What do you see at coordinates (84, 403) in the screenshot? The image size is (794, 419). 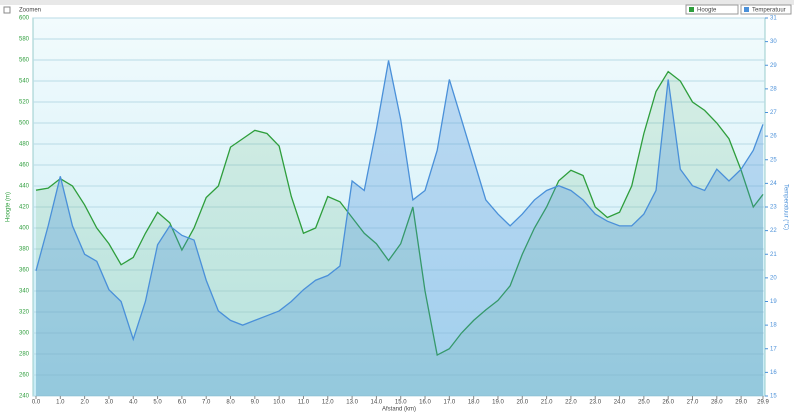 I see `x-tick-label: 2.0` at bounding box center [84, 403].